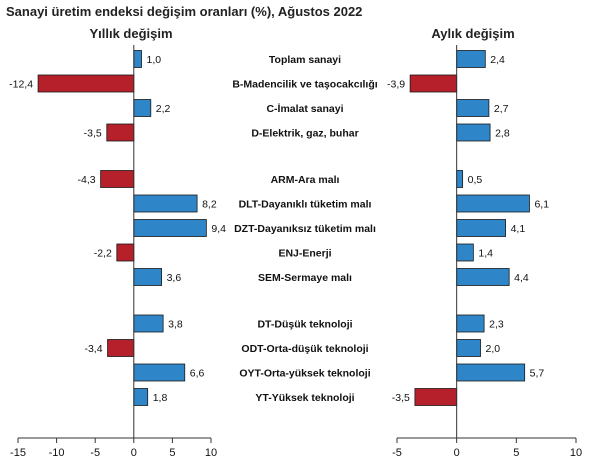 The image size is (600, 474). Describe the element at coordinates (472, 33) in the screenshot. I see `panel-title-monthly: Aylık değişim` at that location.